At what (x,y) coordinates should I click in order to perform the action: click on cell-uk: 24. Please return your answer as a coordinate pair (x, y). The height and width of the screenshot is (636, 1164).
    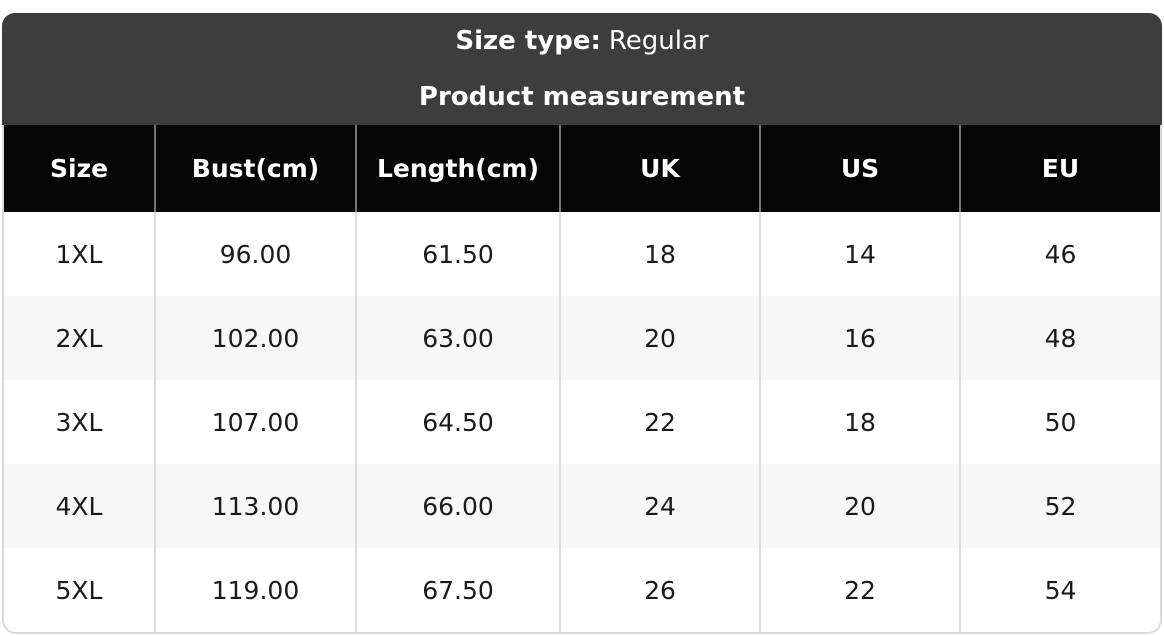
    Looking at the image, I should click on (659, 506).